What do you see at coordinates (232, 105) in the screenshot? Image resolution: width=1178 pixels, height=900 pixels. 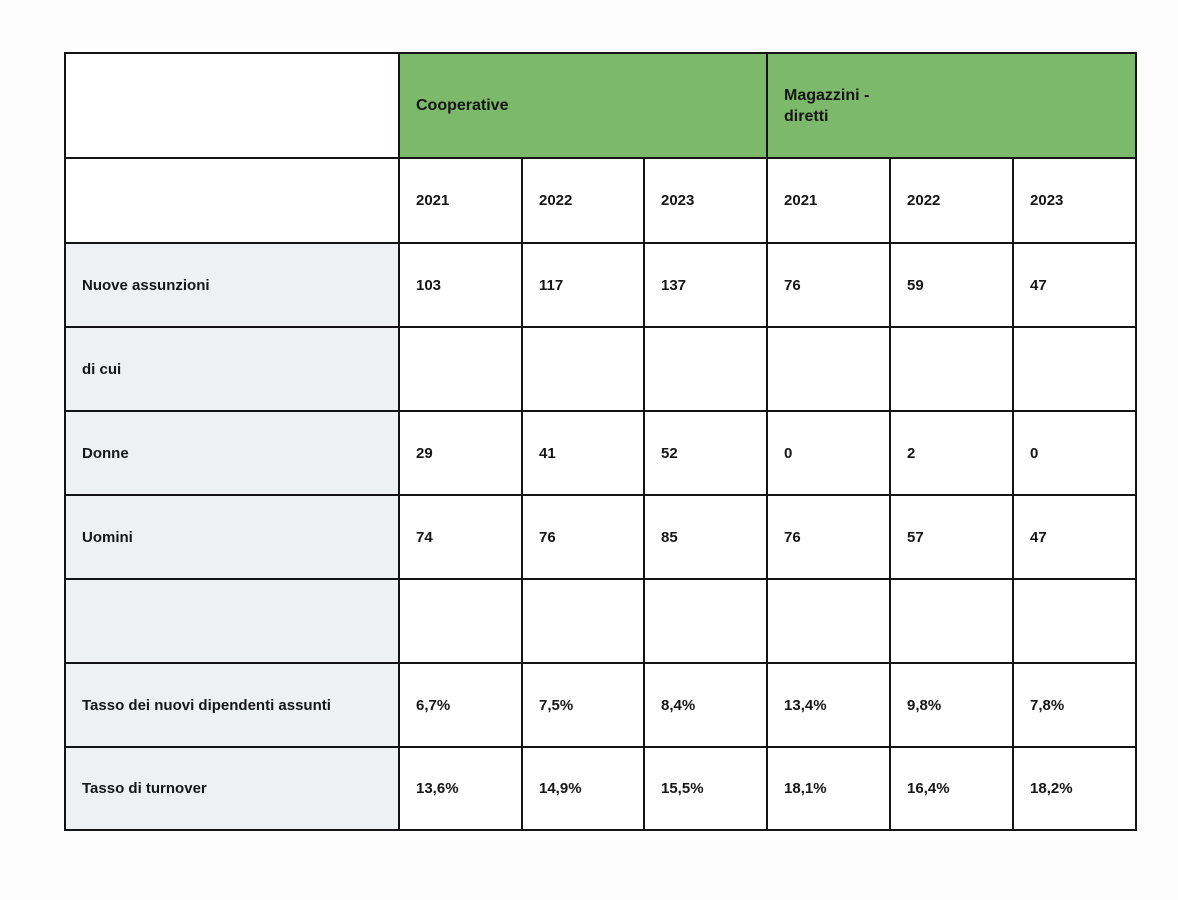 I see `corner-cell` at bounding box center [232, 105].